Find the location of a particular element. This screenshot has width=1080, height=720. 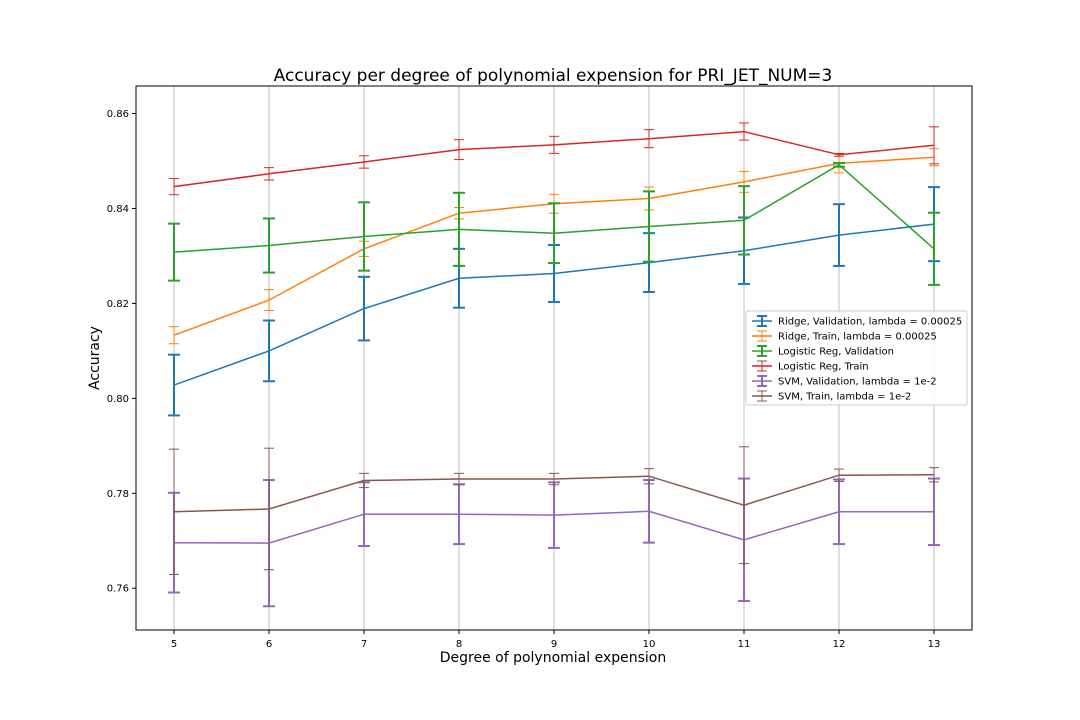

y-axis-ticks: 0.76 0.78 0.80 0.82 0.84 0.86 is located at coordinates (121, 352).